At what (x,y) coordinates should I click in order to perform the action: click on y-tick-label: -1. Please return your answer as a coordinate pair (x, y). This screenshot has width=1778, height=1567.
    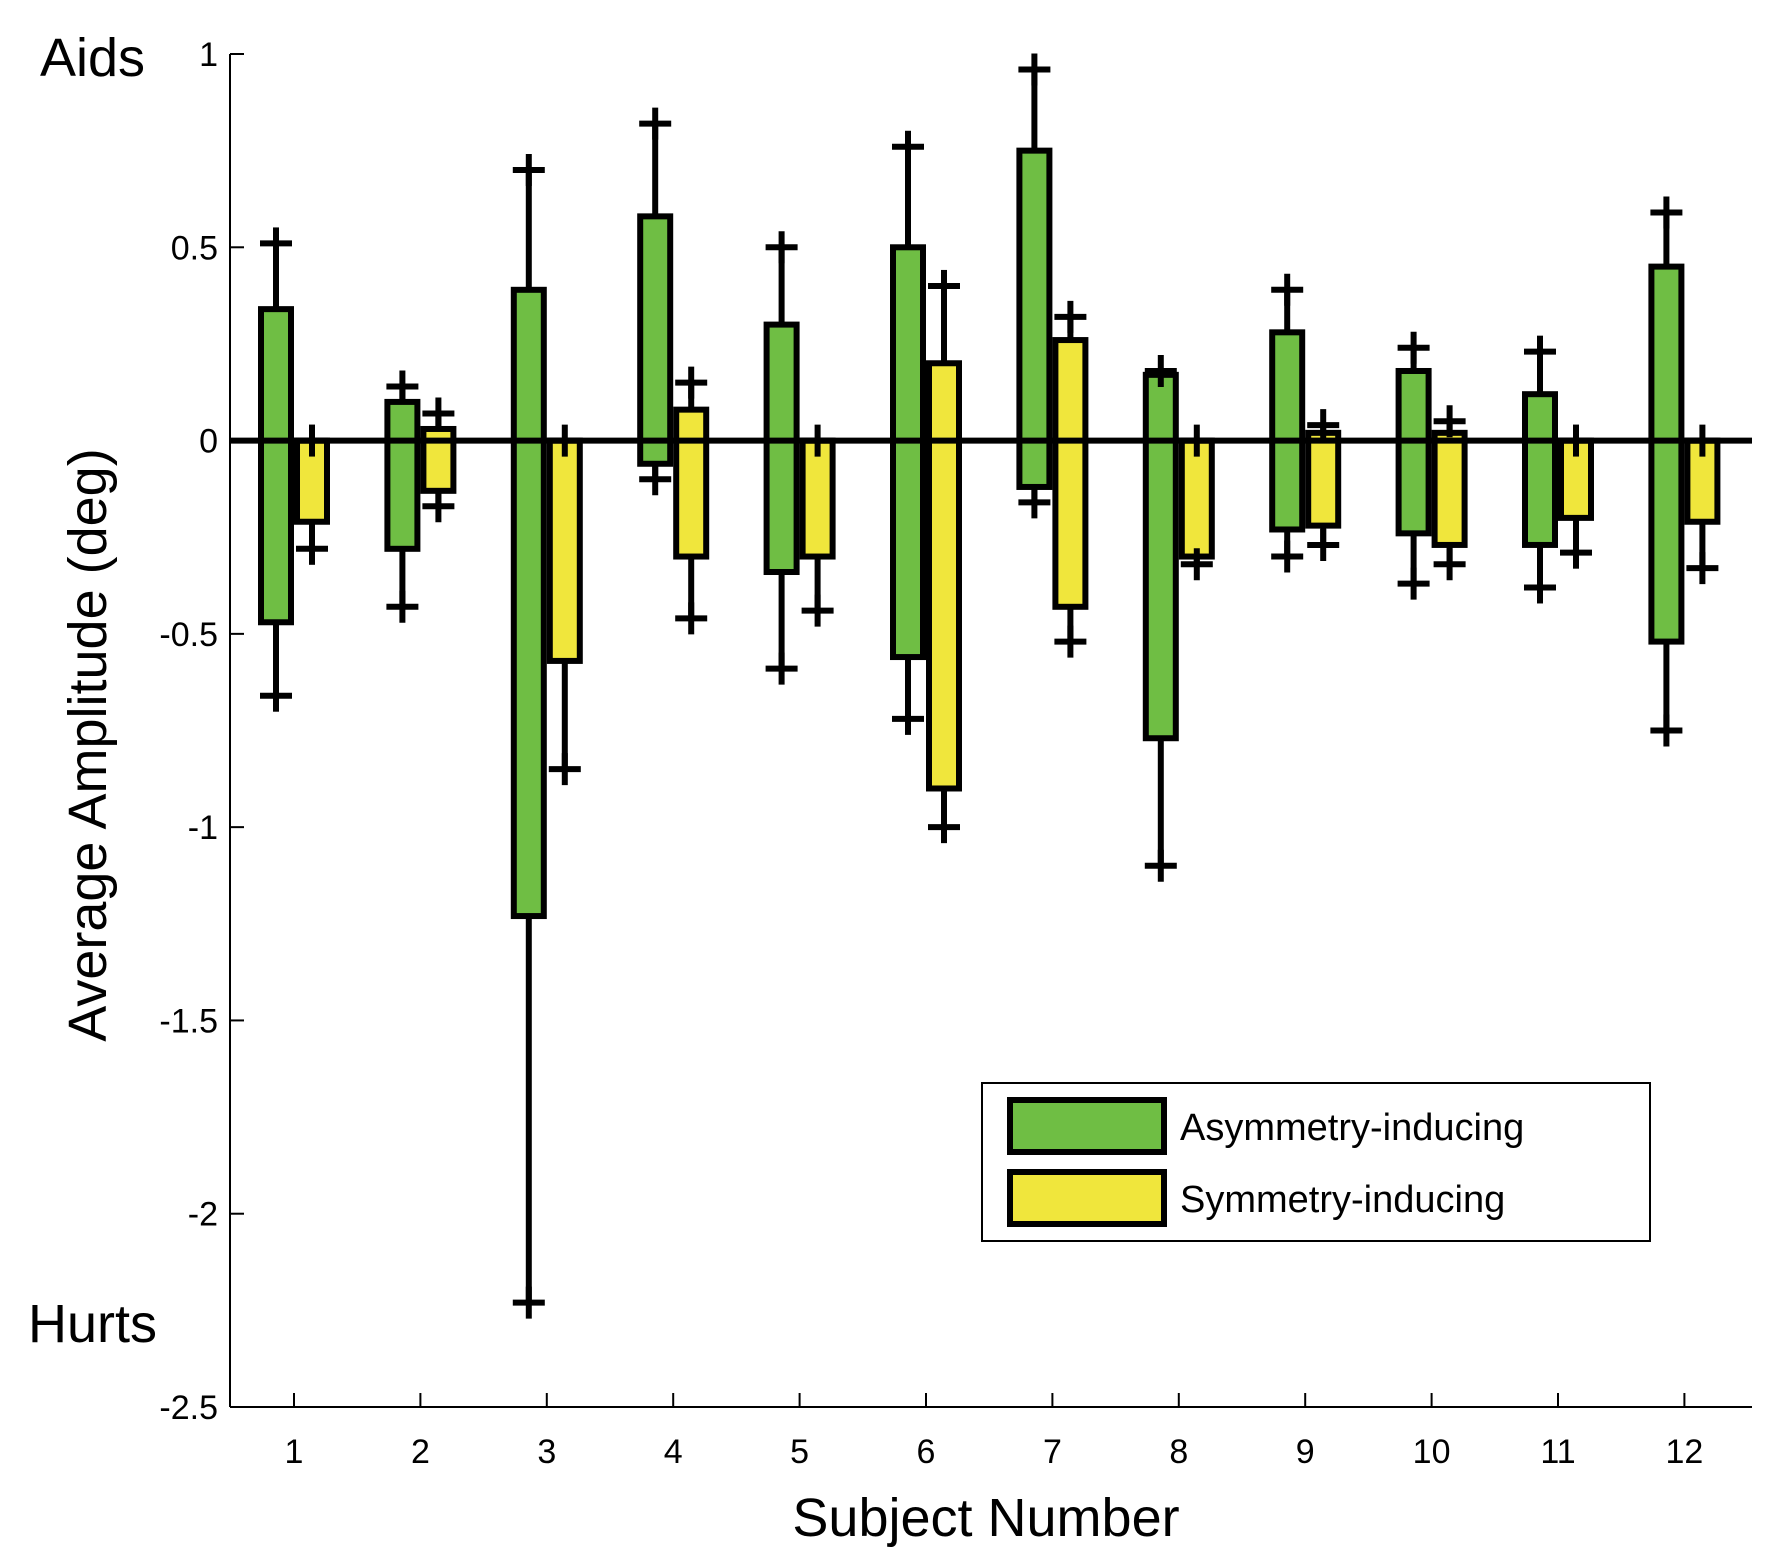
    Looking at the image, I should click on (203, 828).